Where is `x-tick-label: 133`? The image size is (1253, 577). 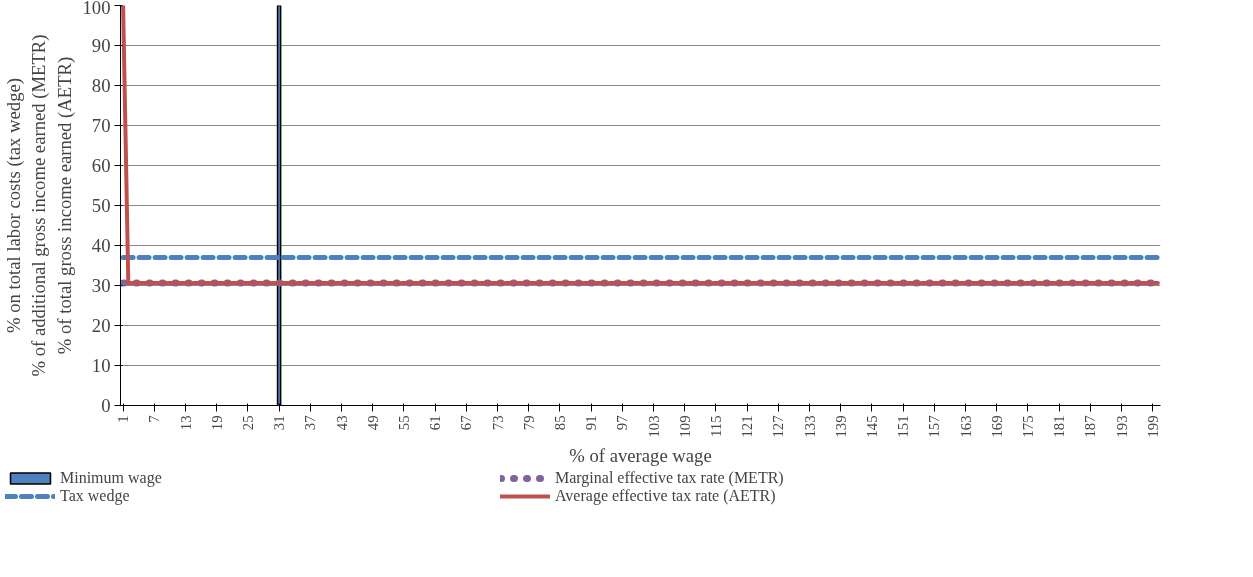
x-tick-label: 133 is located at coordinates (809, 426).